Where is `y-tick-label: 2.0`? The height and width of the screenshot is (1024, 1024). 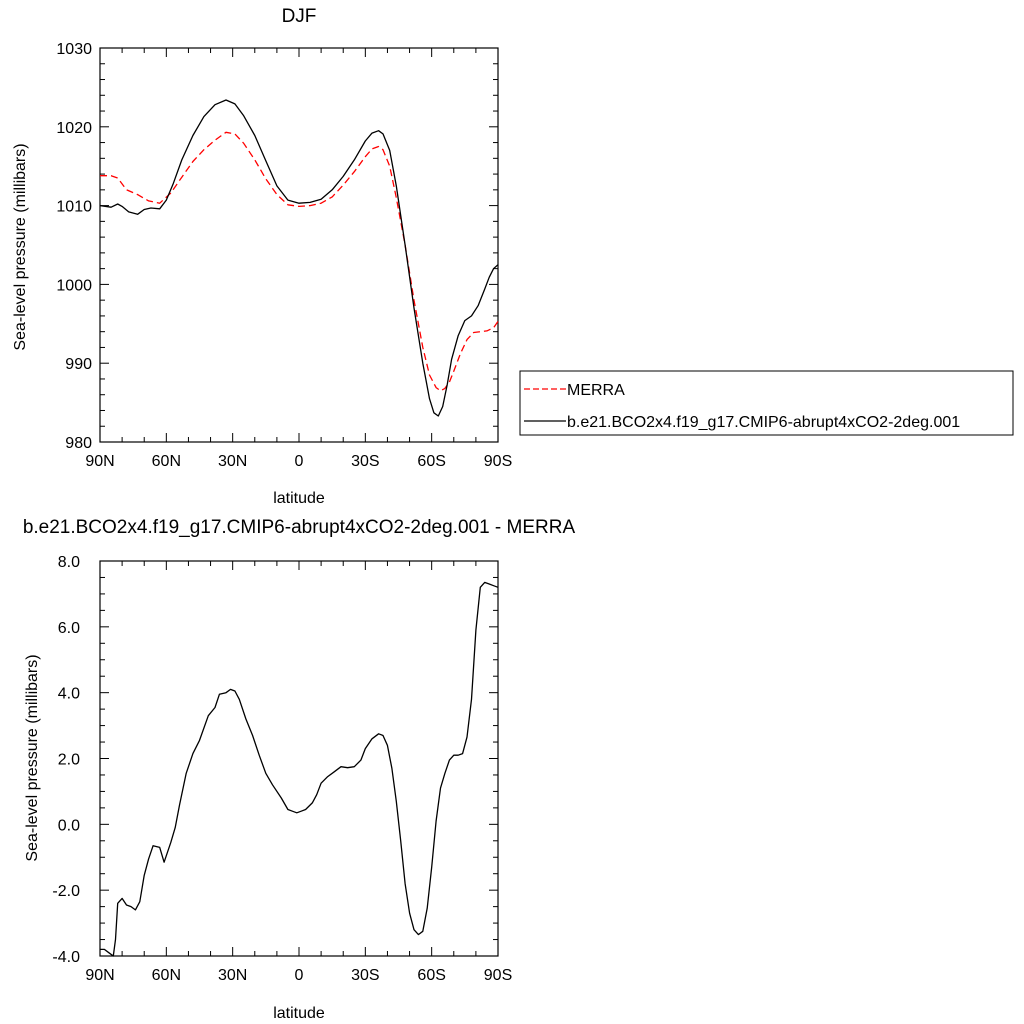 y-tick-label: 2.0 is located at coordinates (69, 760).